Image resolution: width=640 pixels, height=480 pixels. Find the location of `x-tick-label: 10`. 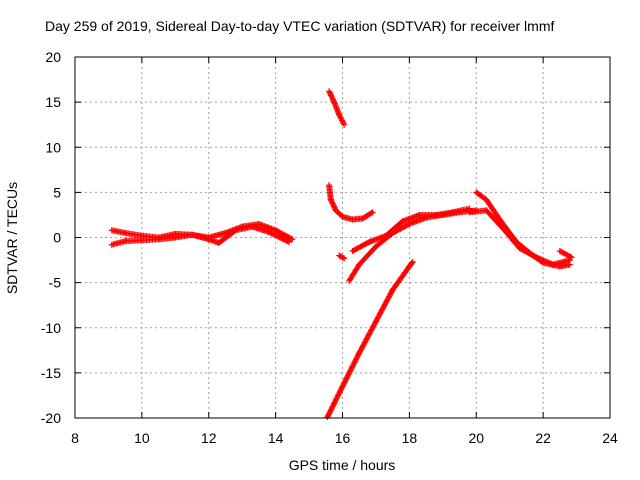

x-tick-label: 10 is located at coordinates (142, 438).